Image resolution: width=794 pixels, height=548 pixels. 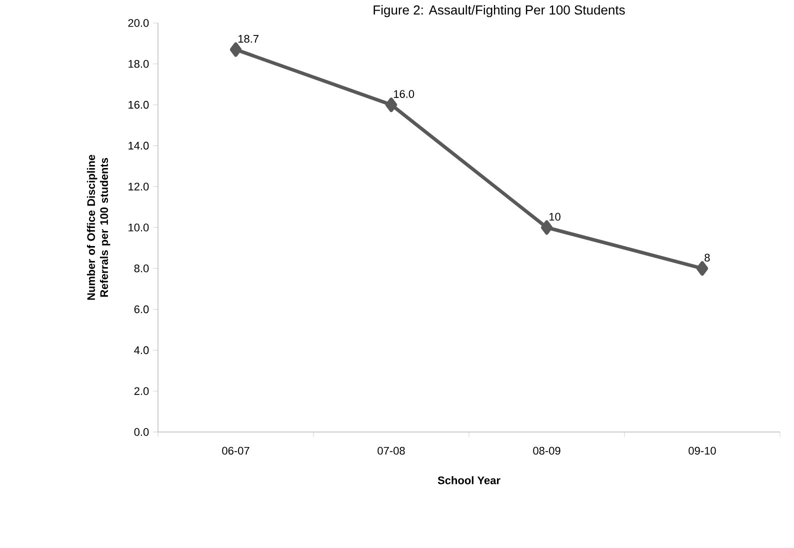 I want to click on y-tick-label: 14.0, so click(x=138, y=146).